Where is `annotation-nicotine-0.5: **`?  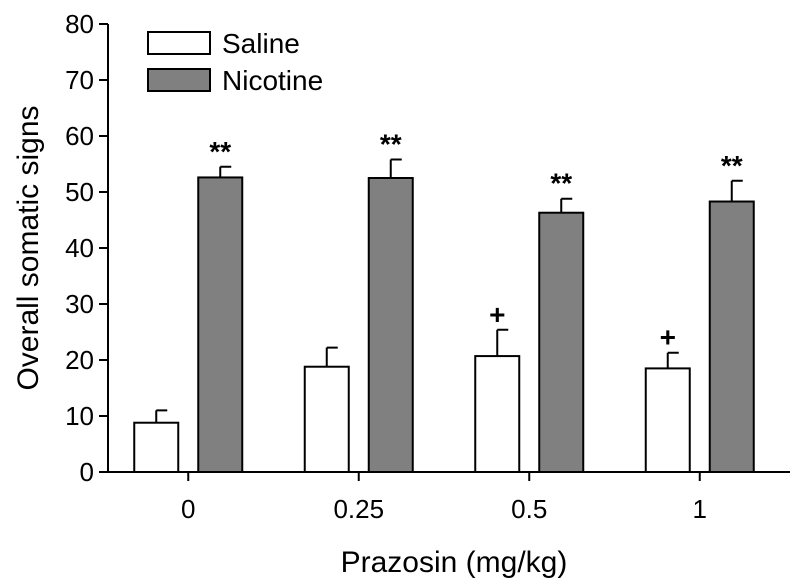
annotation-nicotine-0.5: ** is located at coordinates (561, 183).